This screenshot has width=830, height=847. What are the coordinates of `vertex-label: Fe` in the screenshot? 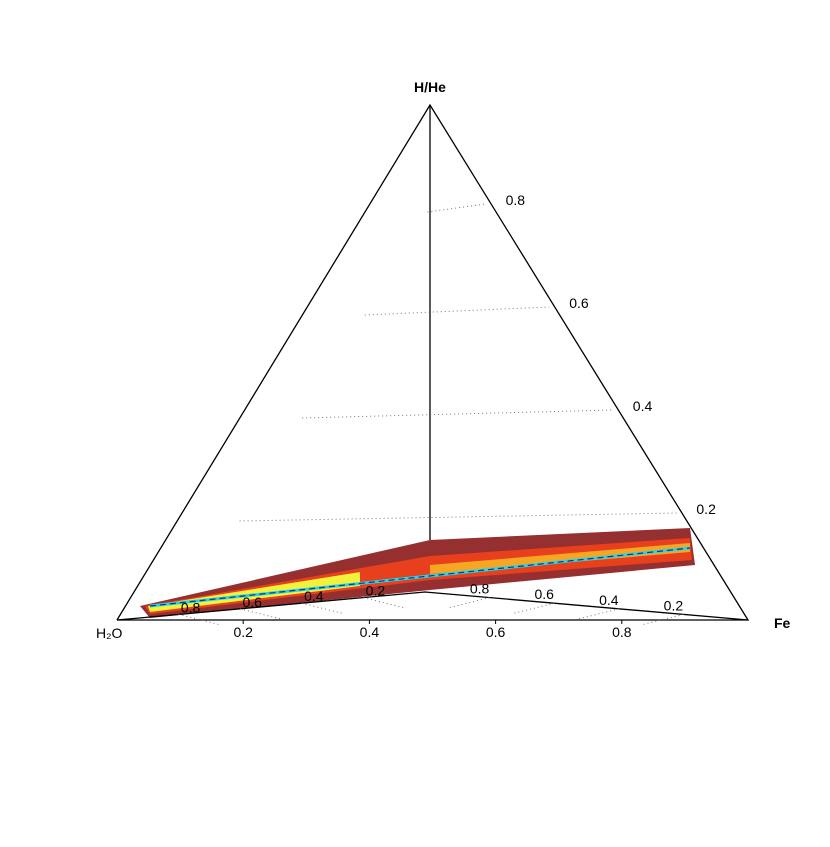 It's located at (782, 623).